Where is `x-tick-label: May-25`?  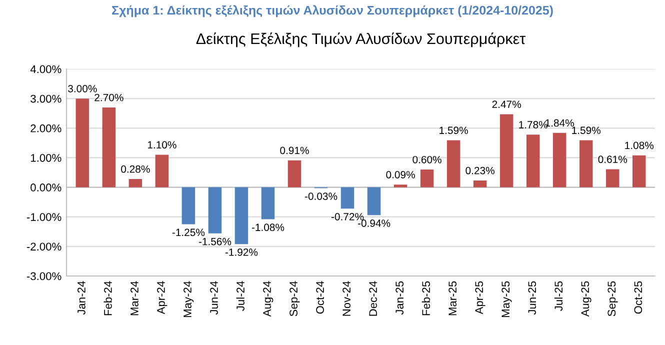 x-tick-label: May-25 is located at coordinates (507, 299).